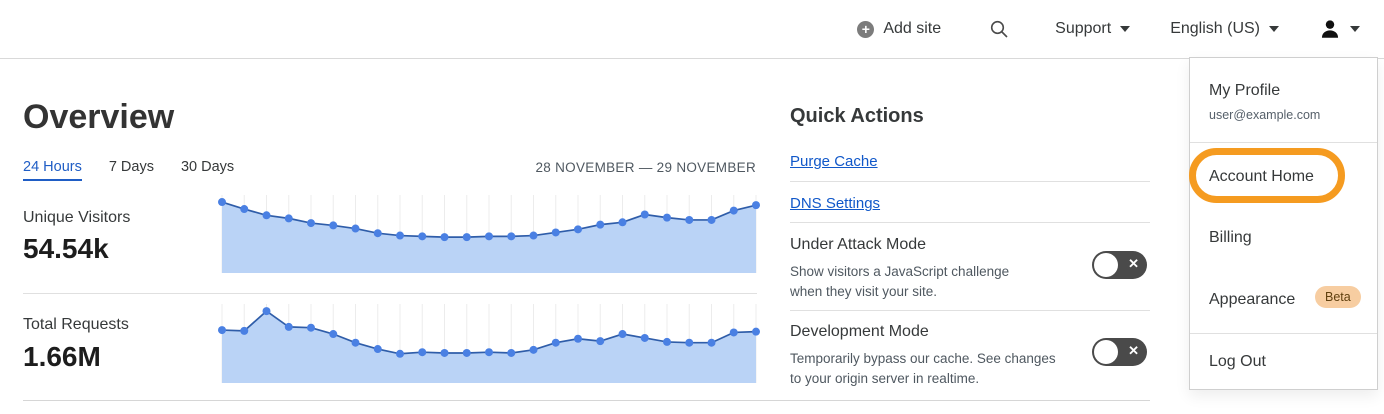  I want to click on unique-visitors-chart, so click(489, 234).